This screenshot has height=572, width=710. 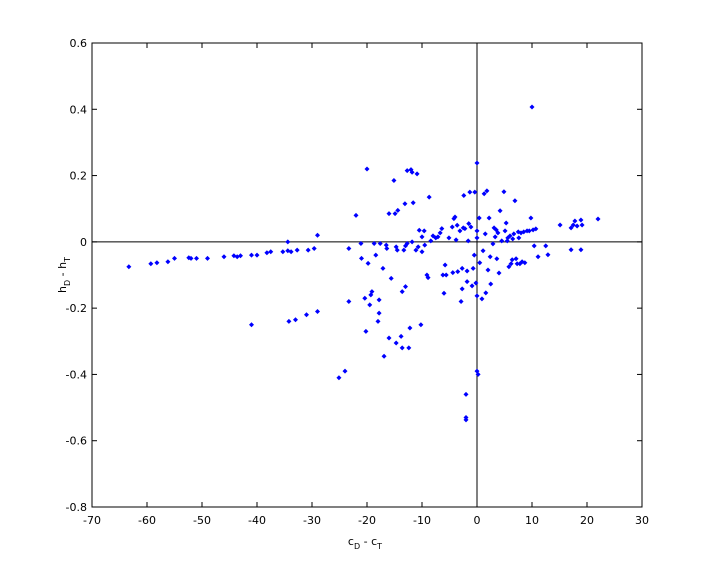 I want to click on x-tick-label: -50, so click(x=202, y=520).